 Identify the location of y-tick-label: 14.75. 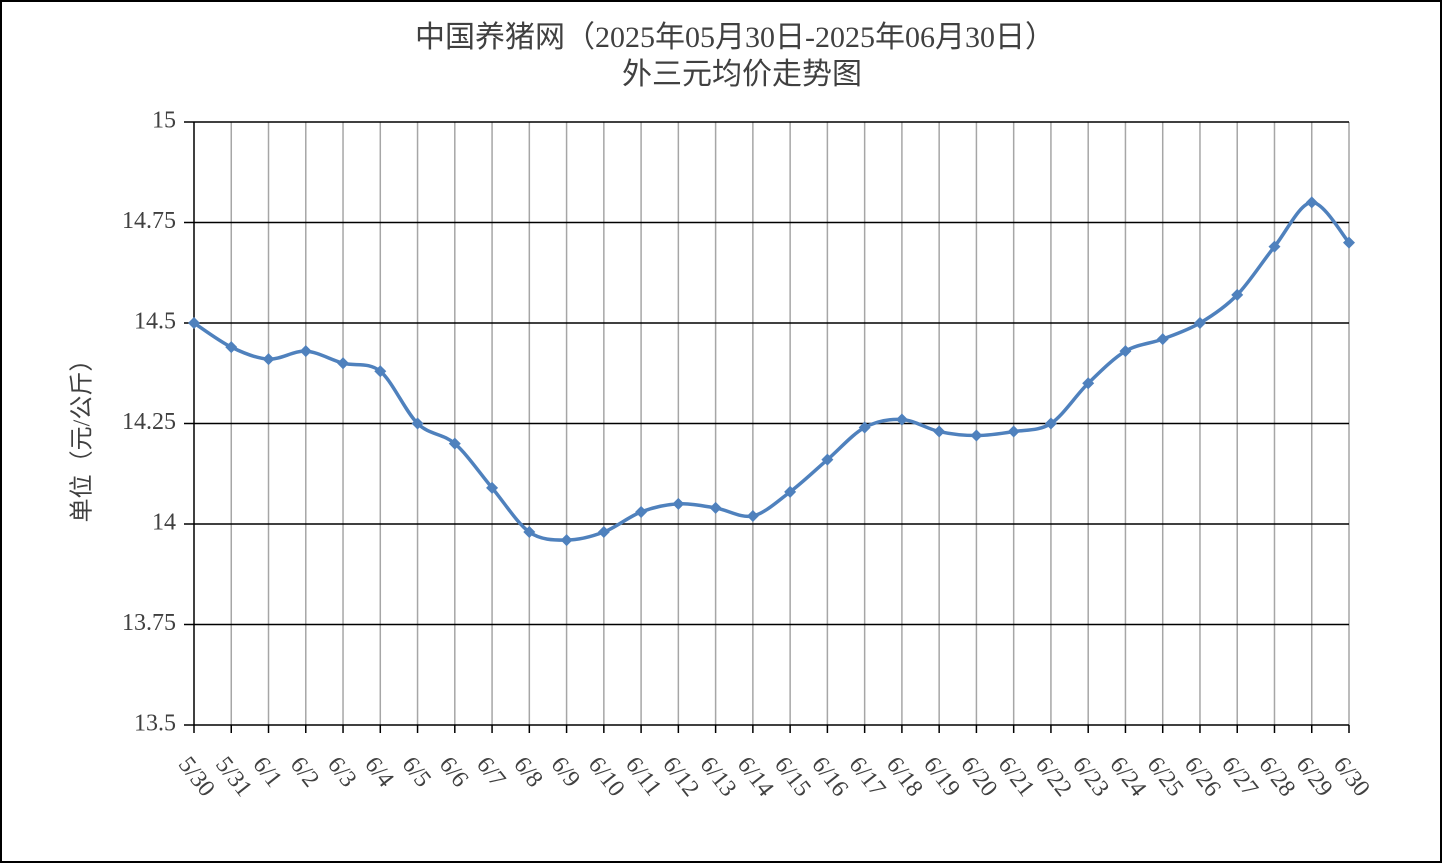
(149, 221).